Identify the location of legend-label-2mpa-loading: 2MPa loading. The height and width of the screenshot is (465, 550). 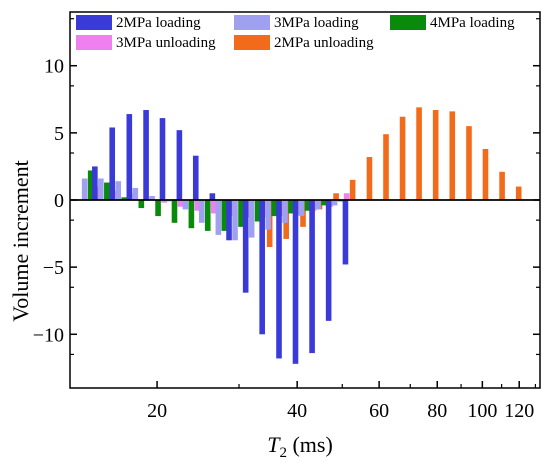
(158, 23).